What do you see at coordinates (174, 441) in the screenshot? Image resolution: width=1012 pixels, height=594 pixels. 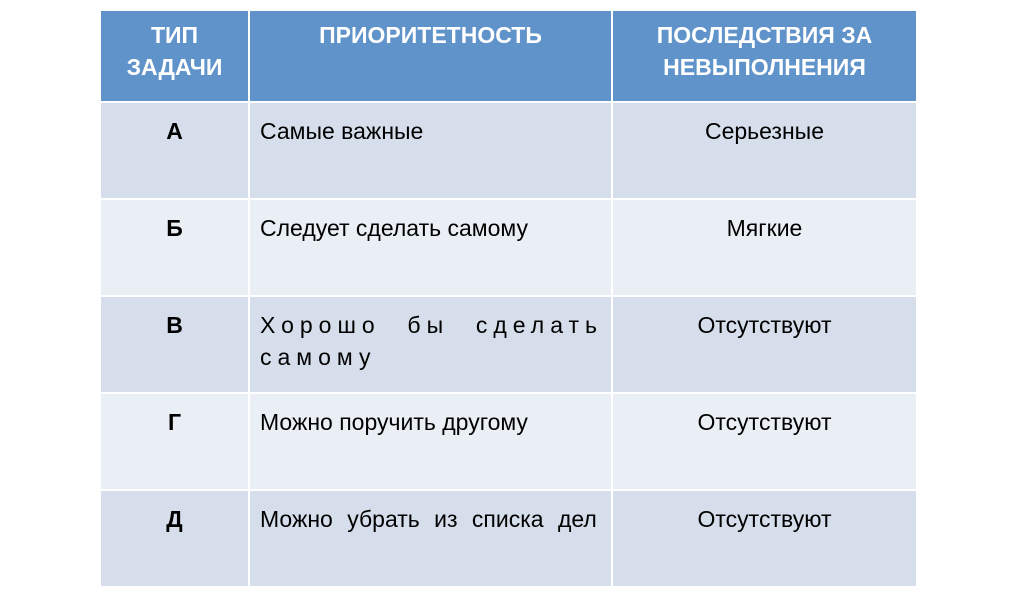 I see `task-type-cell: Г` at bounding box center [174, 441].